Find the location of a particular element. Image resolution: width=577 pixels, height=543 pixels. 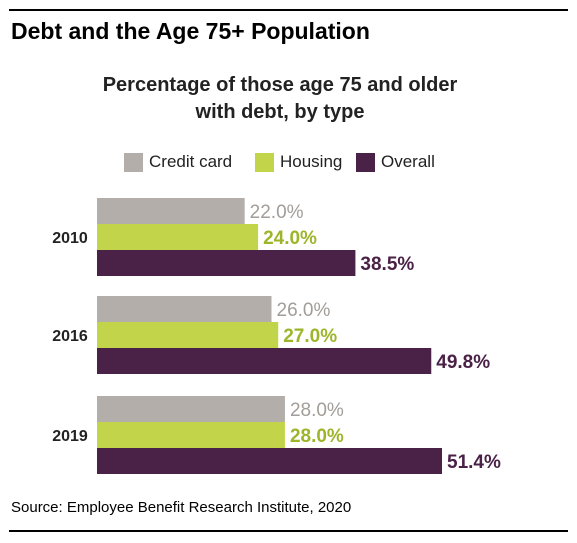

legend-label-housing: Housing is located at coordinates (311, 161).